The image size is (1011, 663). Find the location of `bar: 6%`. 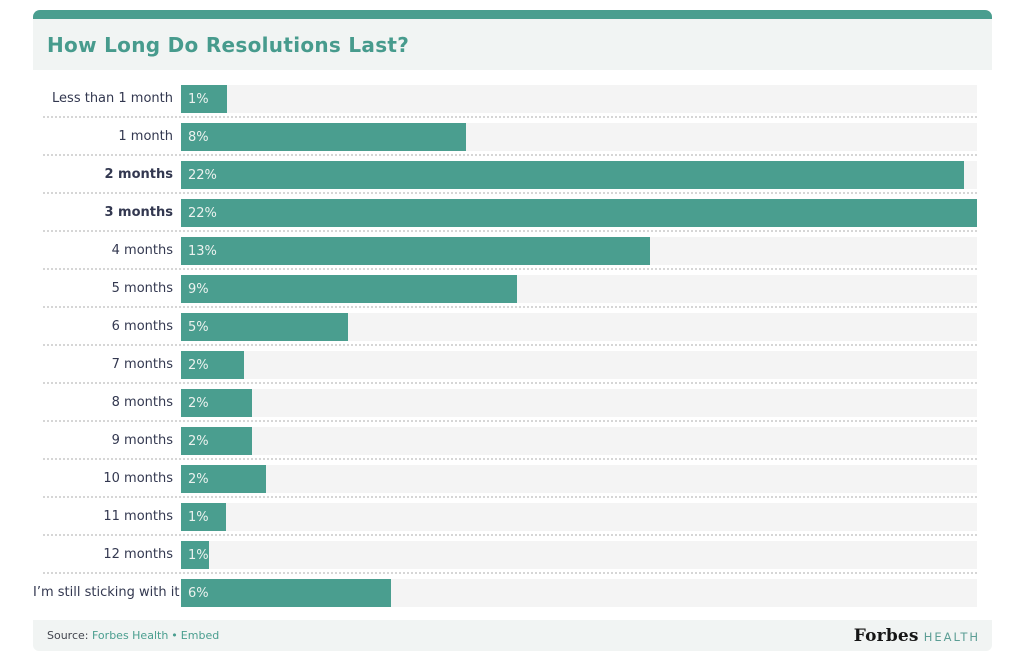

bar: 6% is located at coordinates (286, 593).